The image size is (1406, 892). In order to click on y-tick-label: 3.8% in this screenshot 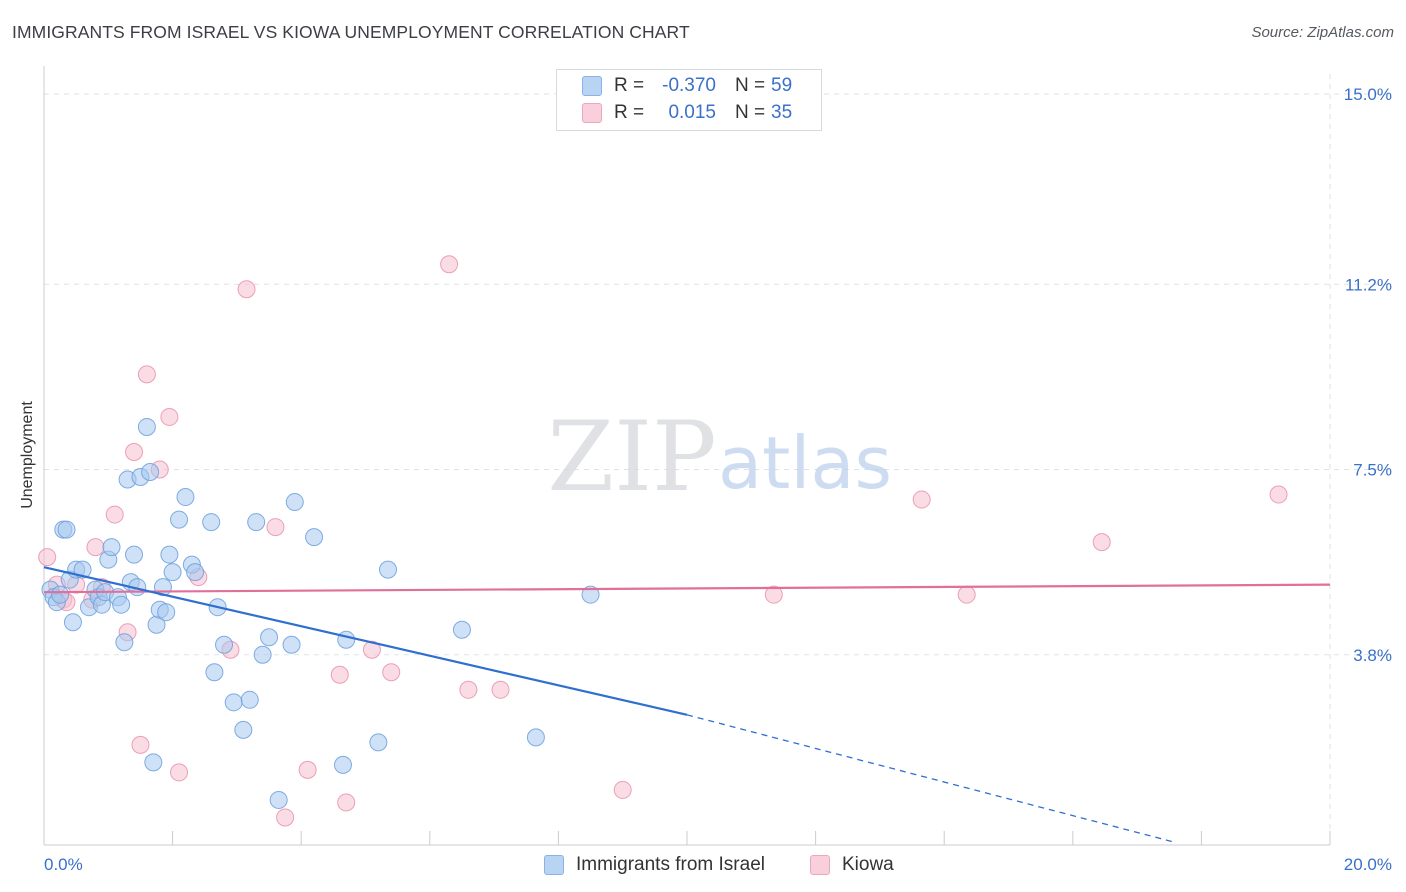, I will do `click(1372, 655)`.